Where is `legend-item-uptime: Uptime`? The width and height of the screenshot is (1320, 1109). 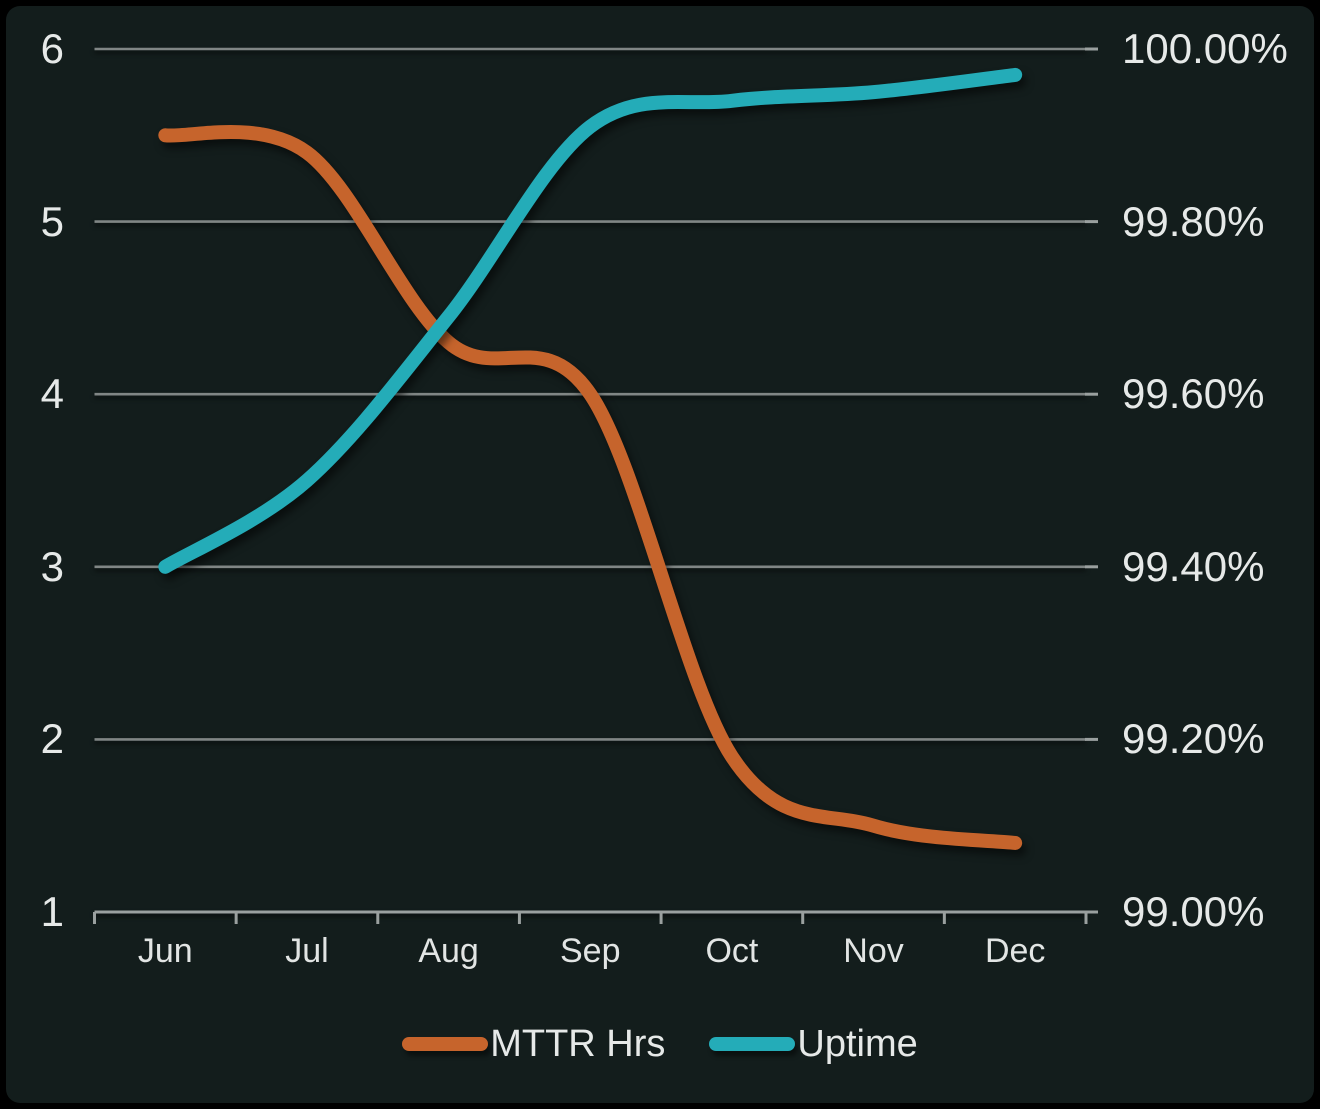 legend-item-uptime: Uptime is located at coordinates (813, 1044).